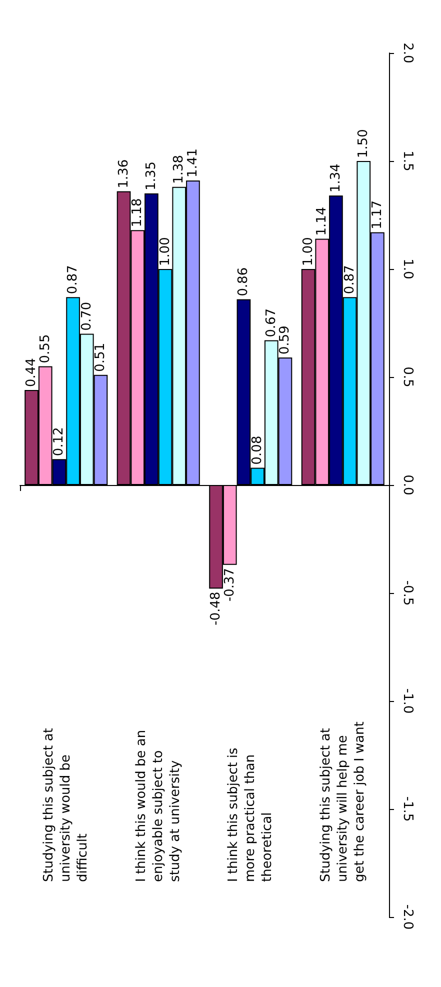  What do you see at coordinates (343, 802) in the screenshot?
I see `x-tick-label: Studying this subject at university will help me get the career job I want` at bounding box center [343, 802].